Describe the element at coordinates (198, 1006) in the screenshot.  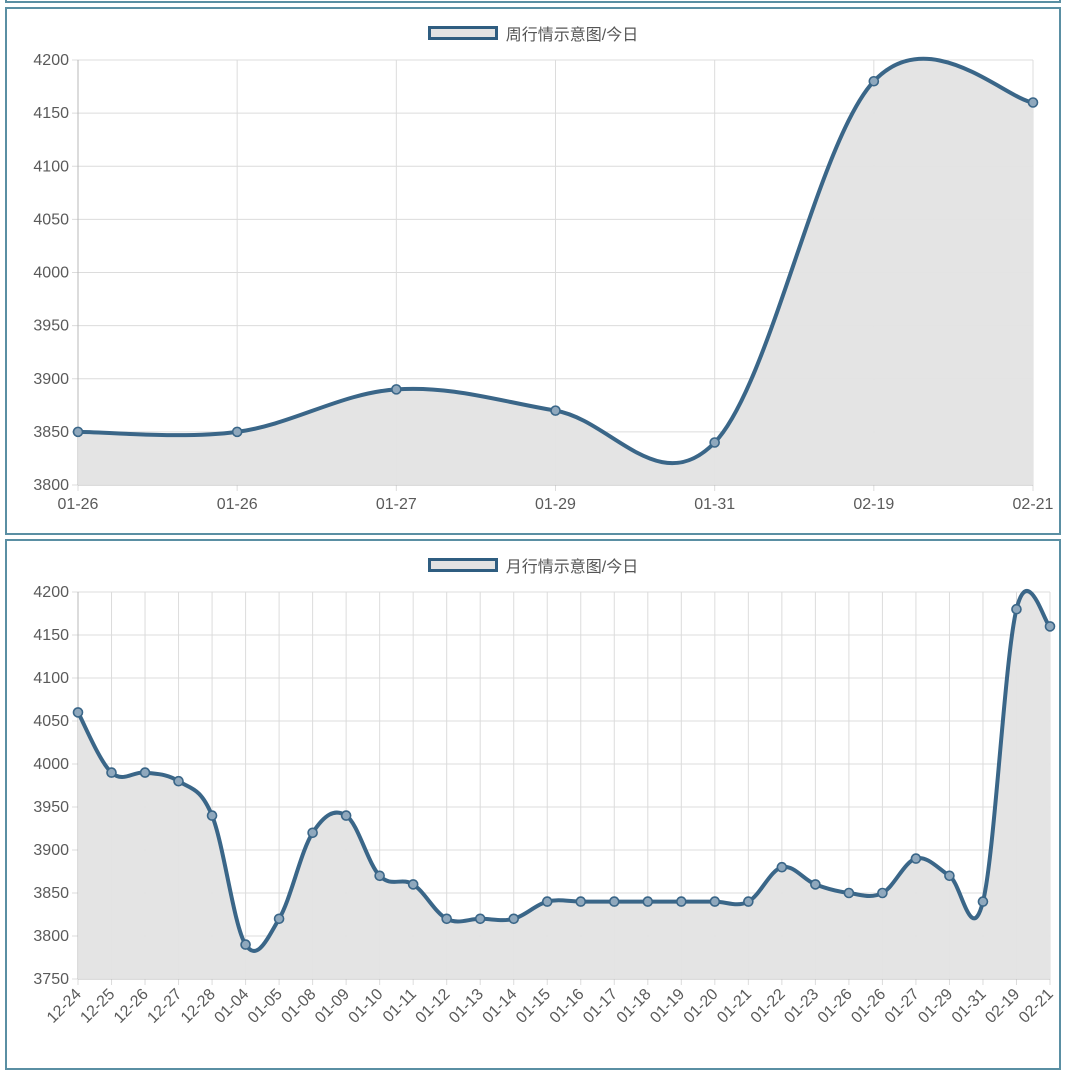
I see `monthly-x-tick-label: 12-28` at that location.